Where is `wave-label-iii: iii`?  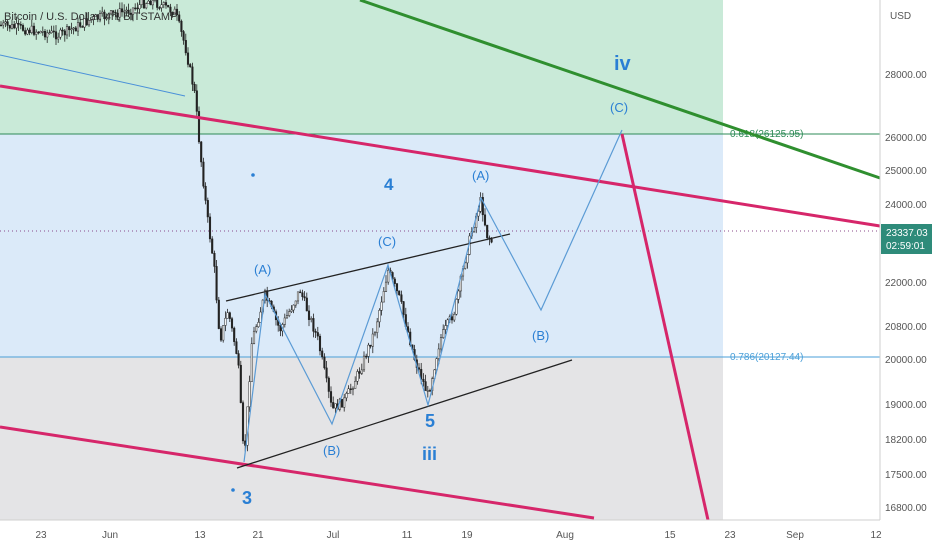 wave-label-iii: iii is located at coordinates (429, 454).